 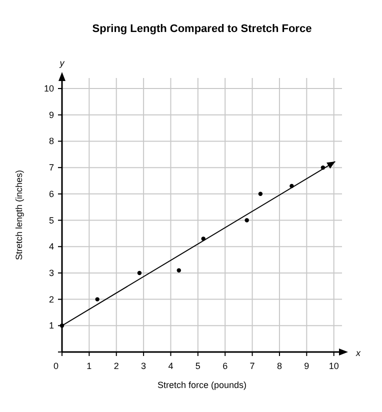 I want to click on y-tick-label: 1, so click(x=51, y=325).